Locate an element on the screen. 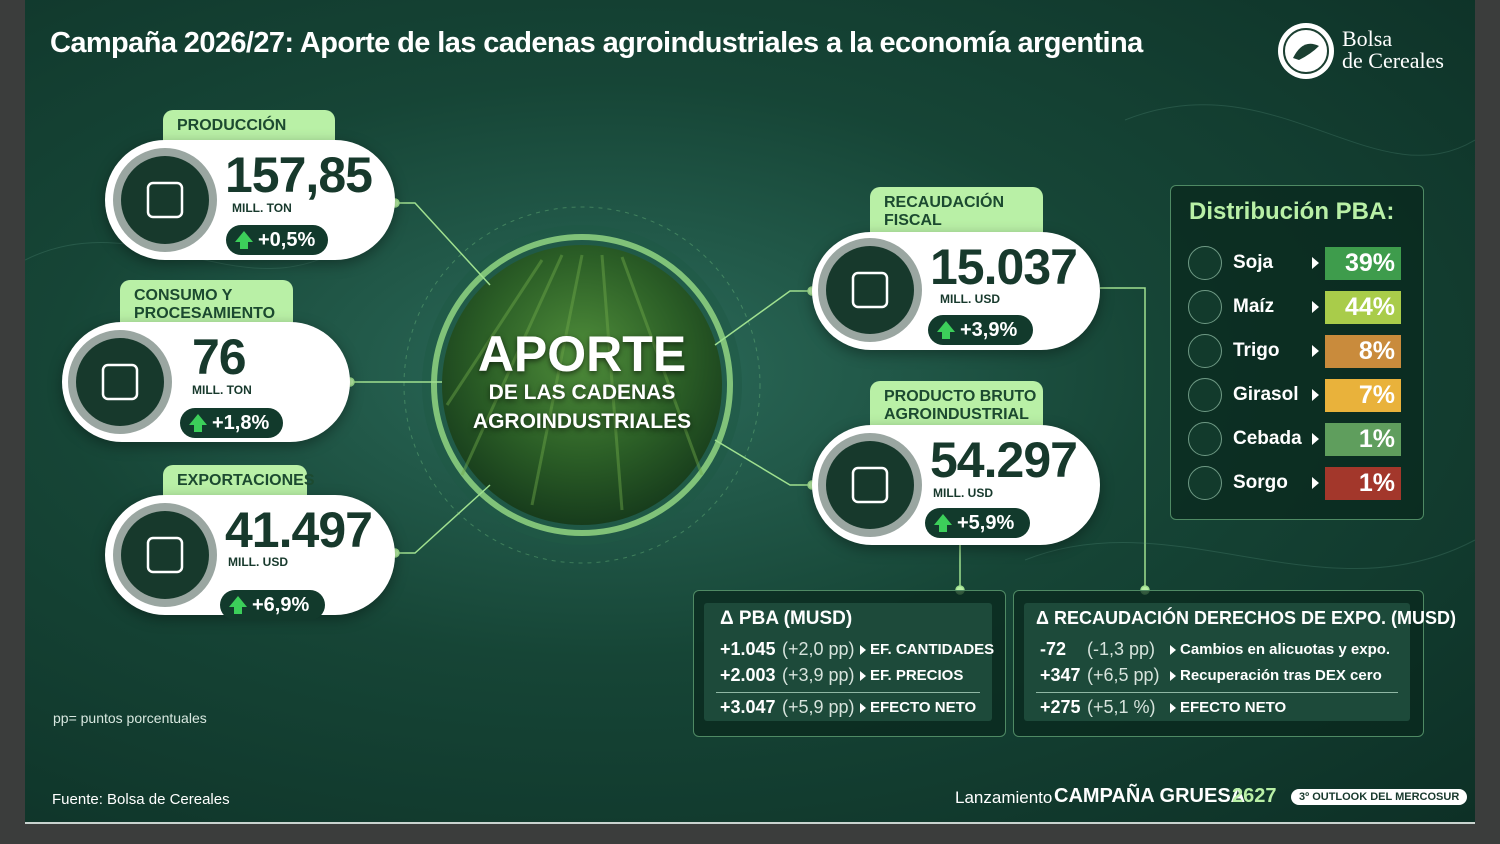 The image size is (1500, 844). delta-pp: (+5,1 %) is located at coordinates (1121, 707).